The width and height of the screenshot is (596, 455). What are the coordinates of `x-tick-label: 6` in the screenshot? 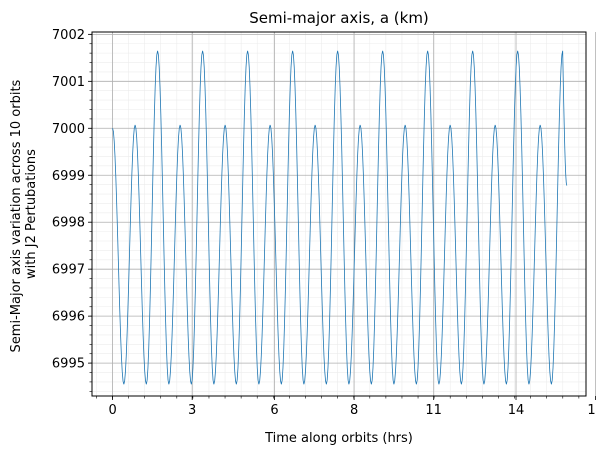 It's located at (274, 410).